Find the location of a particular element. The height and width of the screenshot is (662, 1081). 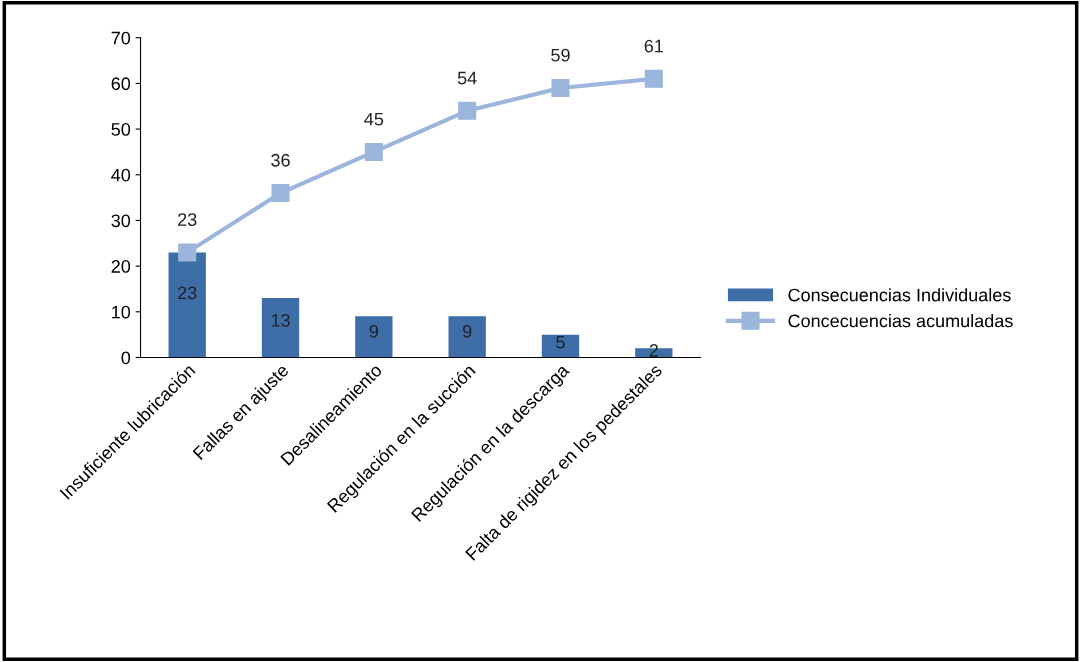

legend-label: Consecuencias Individuales is located at coordinates (899, 295).